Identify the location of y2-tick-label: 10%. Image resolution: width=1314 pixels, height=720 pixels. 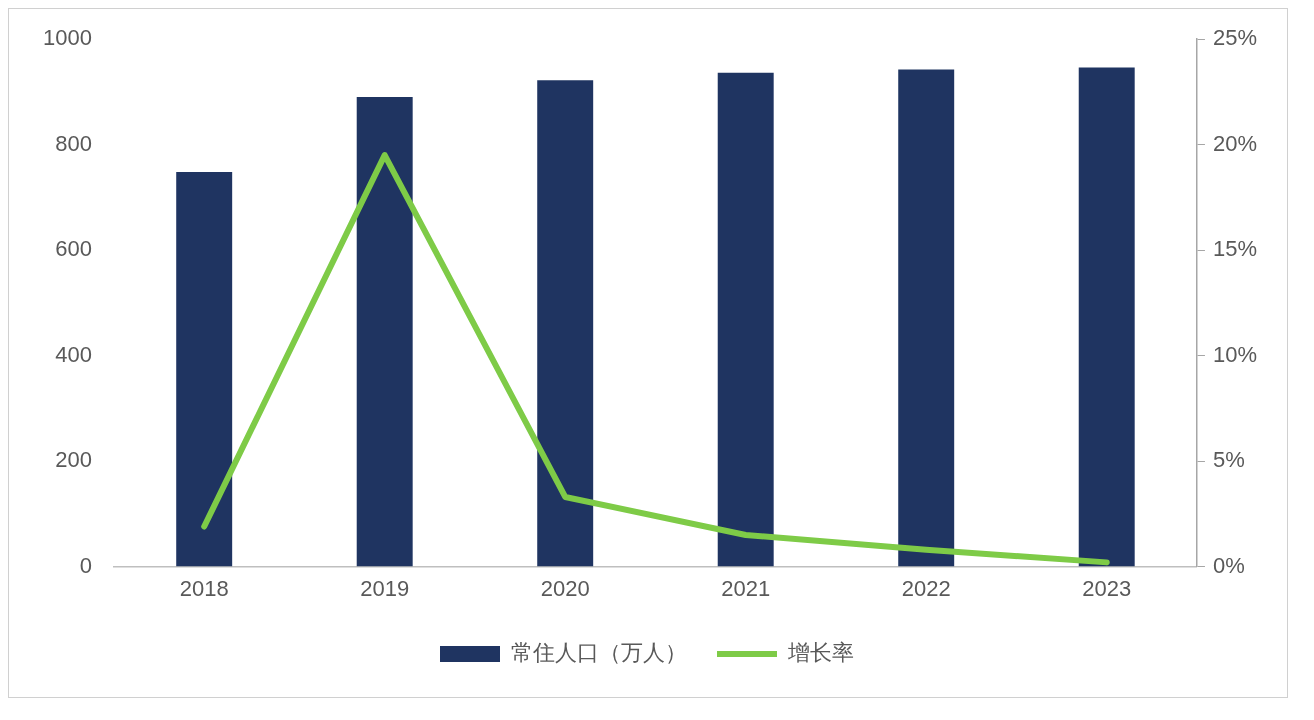
(1235, 354).